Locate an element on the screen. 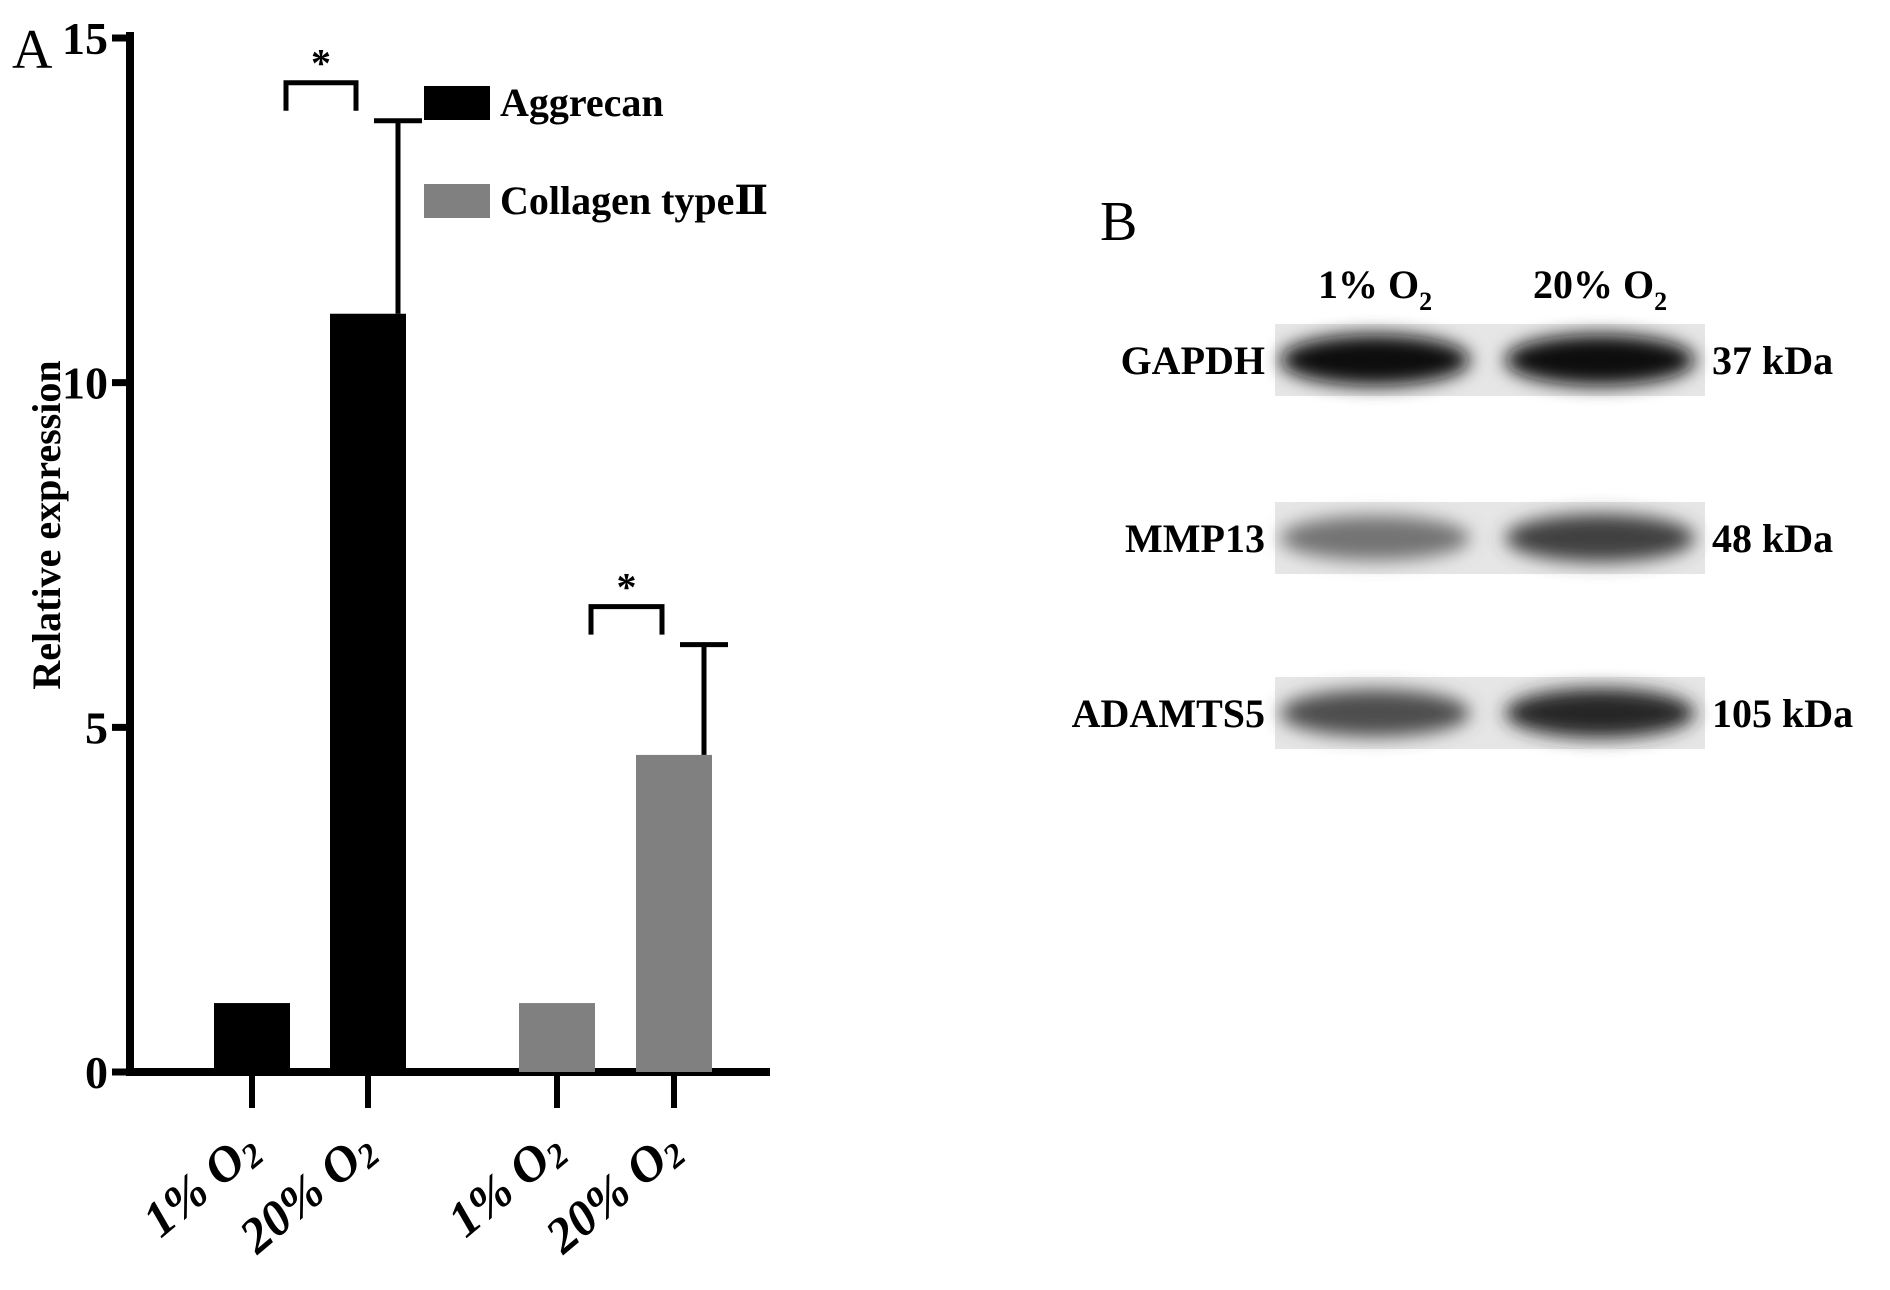  lane-label: 1% O2 is located at coordinates (1375, 289).